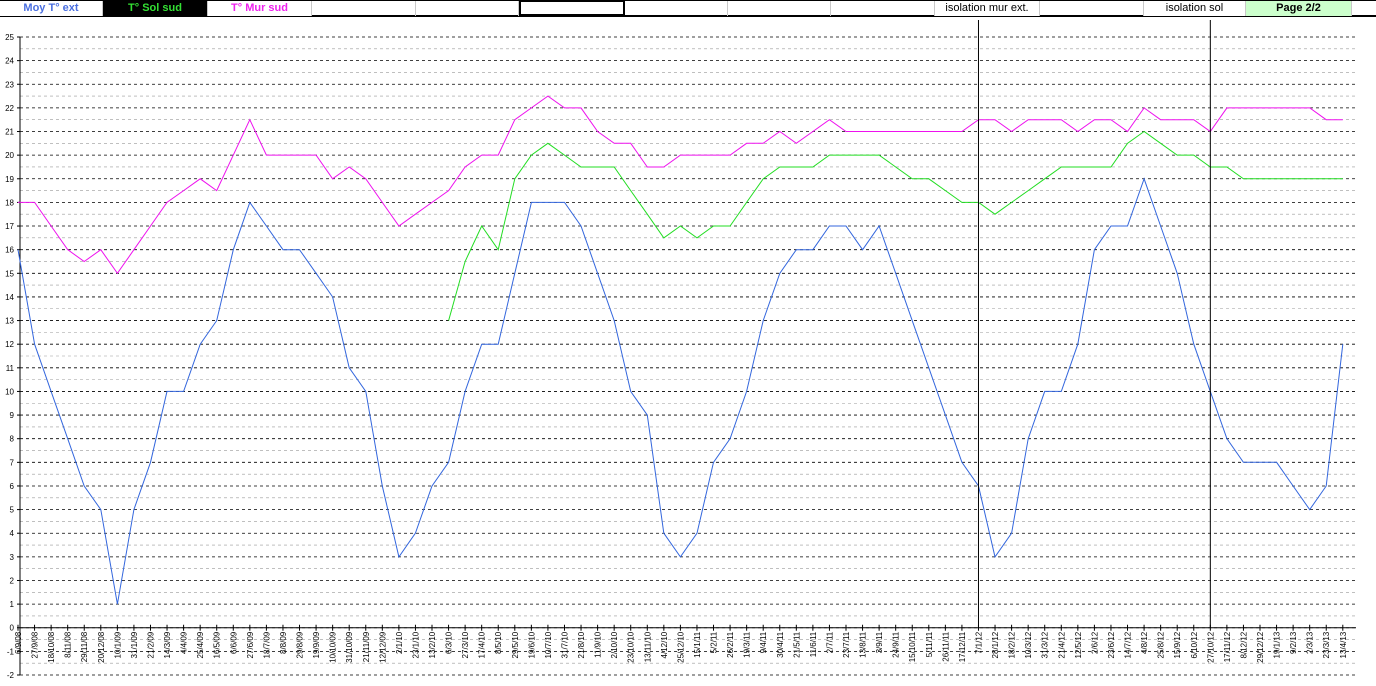 This screenshot has width=1376, height=686. Describe the element at coordinates (631, 647) in the screenshot. I see `x-tick-label: 23/10/10` at that location.